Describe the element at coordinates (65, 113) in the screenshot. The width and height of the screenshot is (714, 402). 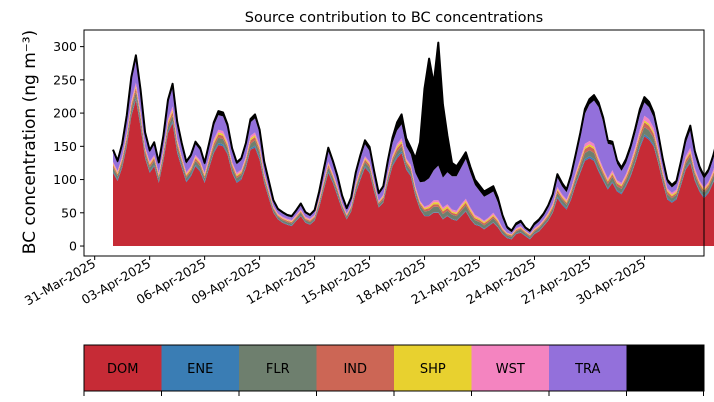
I see `y-tick-label: 200` at that location.